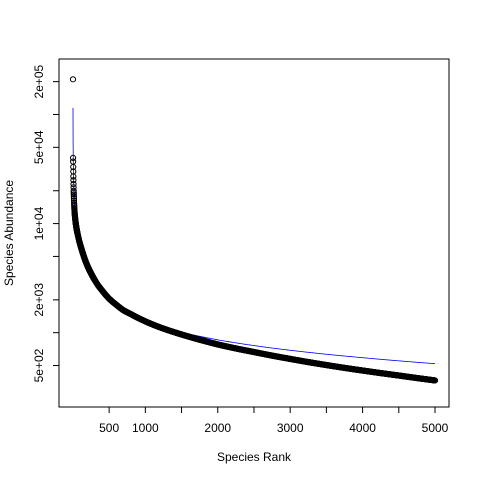 Image resolution: width=480 pixels, height=480 pixels. I want to click on y-tick-label: 5e+04, so click(39, 147).